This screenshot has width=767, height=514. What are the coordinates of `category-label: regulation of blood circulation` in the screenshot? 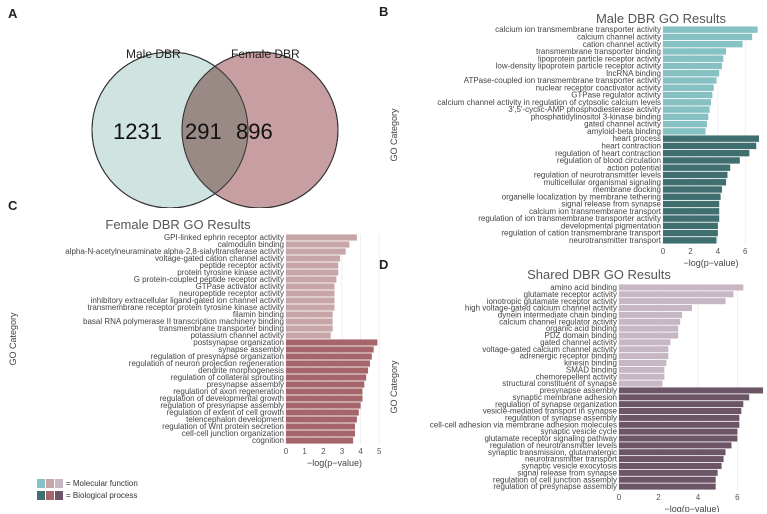 It's located at (609, 160).